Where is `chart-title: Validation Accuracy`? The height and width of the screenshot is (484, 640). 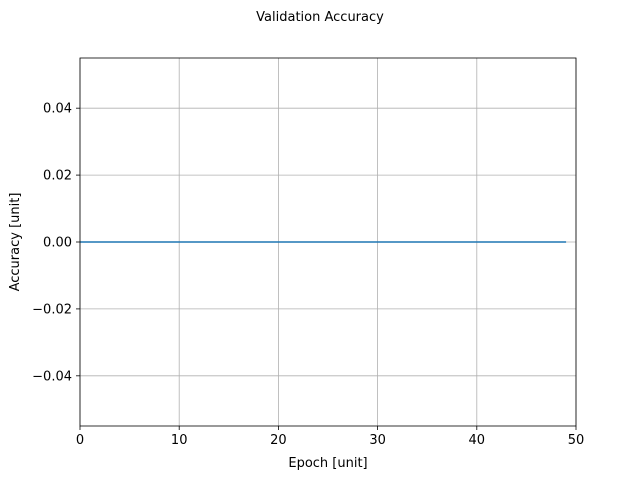 chart-title: Validation Accuracy is located at coordinates (320, 17).